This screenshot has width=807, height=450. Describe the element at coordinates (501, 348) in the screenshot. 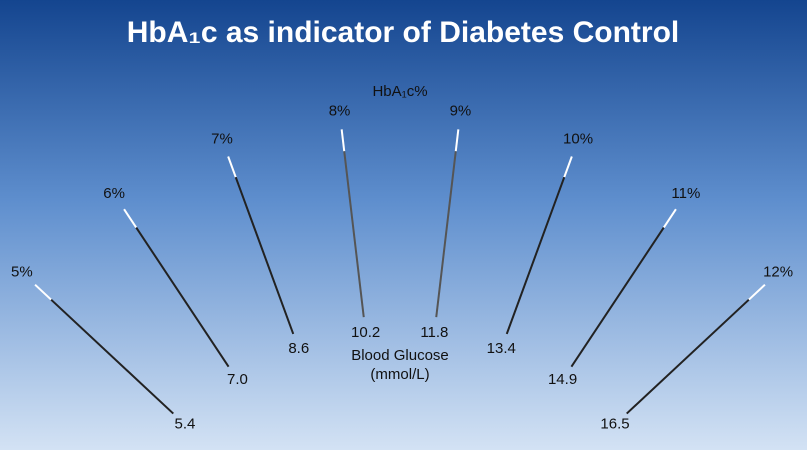

I see `glucose-tick-label: 13.4` at that location.